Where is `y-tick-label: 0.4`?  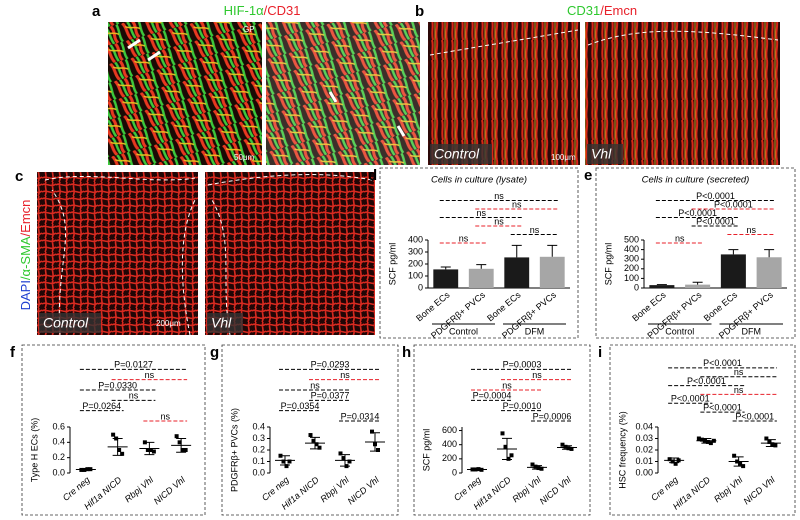
y-tick-label: 0.4 is located at coordinates (58, 442).